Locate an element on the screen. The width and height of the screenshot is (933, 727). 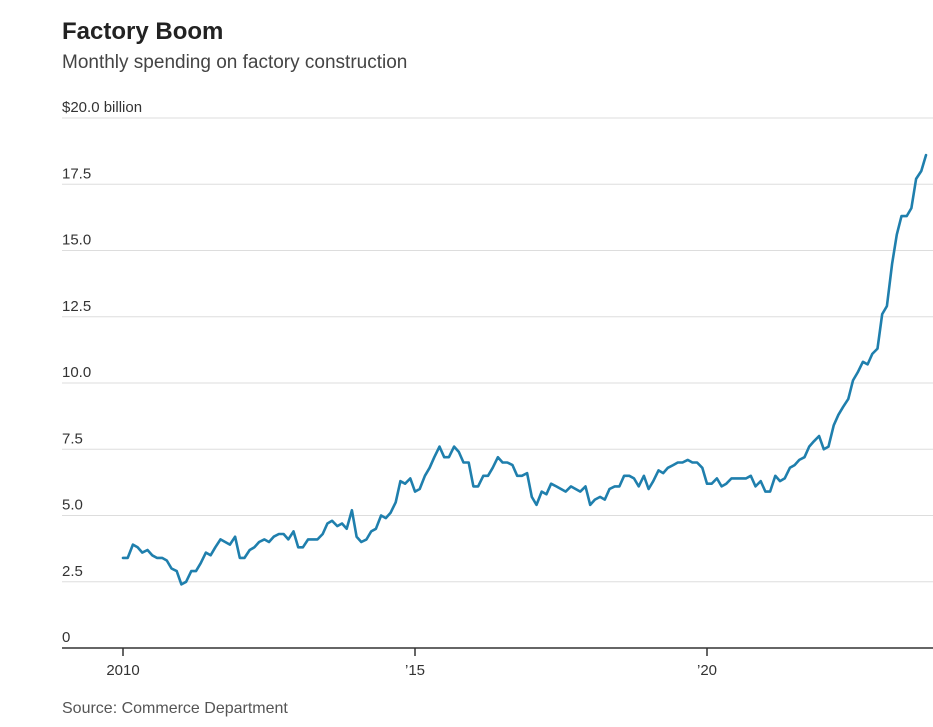
y-tick-label: 15.0 is located at coordinates (76, 240).